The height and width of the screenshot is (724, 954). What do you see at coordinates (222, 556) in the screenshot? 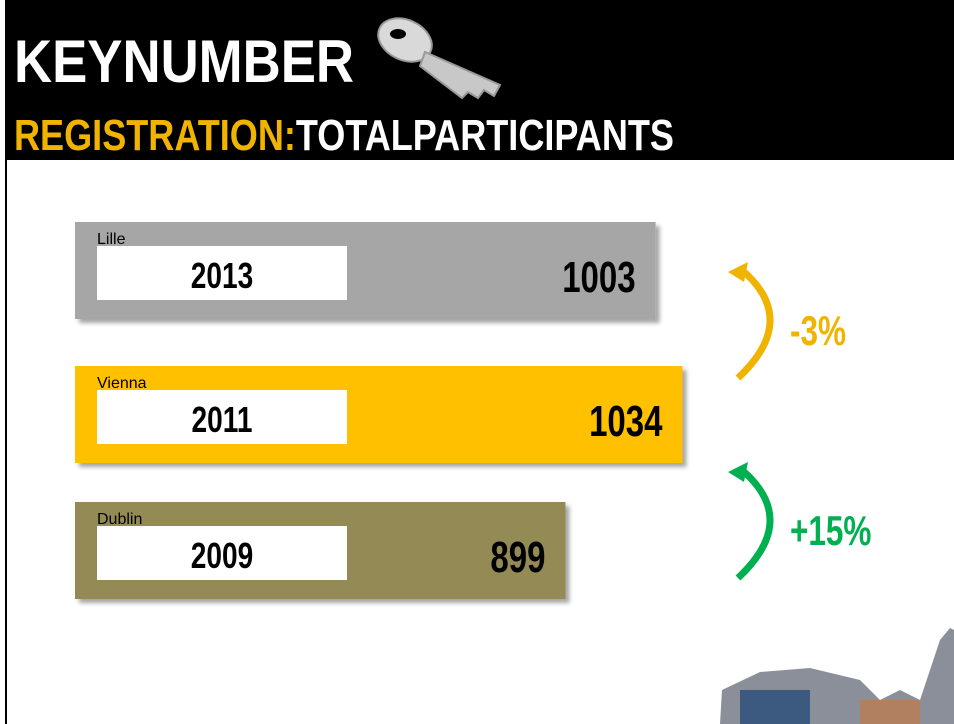
I see `year-label: 2009` at bounding box center [222, 556].